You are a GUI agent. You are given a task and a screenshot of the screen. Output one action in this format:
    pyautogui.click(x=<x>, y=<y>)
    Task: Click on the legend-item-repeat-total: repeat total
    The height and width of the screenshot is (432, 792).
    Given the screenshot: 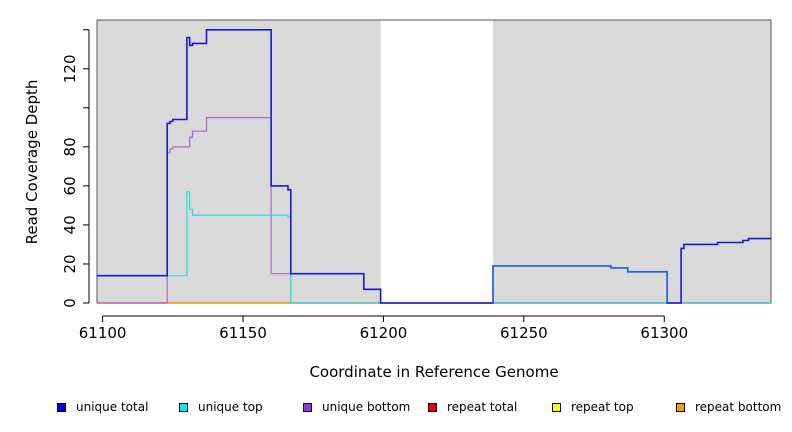 What is the action you would take?
    pyautogui.click(x=472, y=407)
    